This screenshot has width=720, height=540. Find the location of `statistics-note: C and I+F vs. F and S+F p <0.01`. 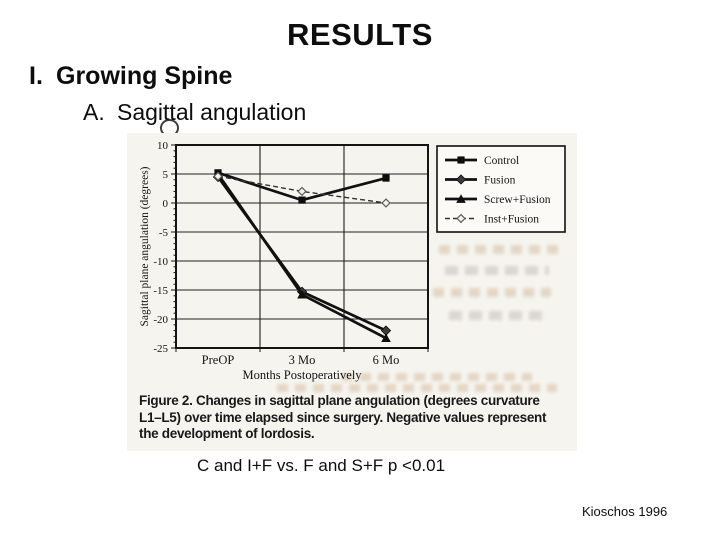

statistics-note: C and I+F vs. F and S+F p <0.01 is located at coordinates (321, 465).